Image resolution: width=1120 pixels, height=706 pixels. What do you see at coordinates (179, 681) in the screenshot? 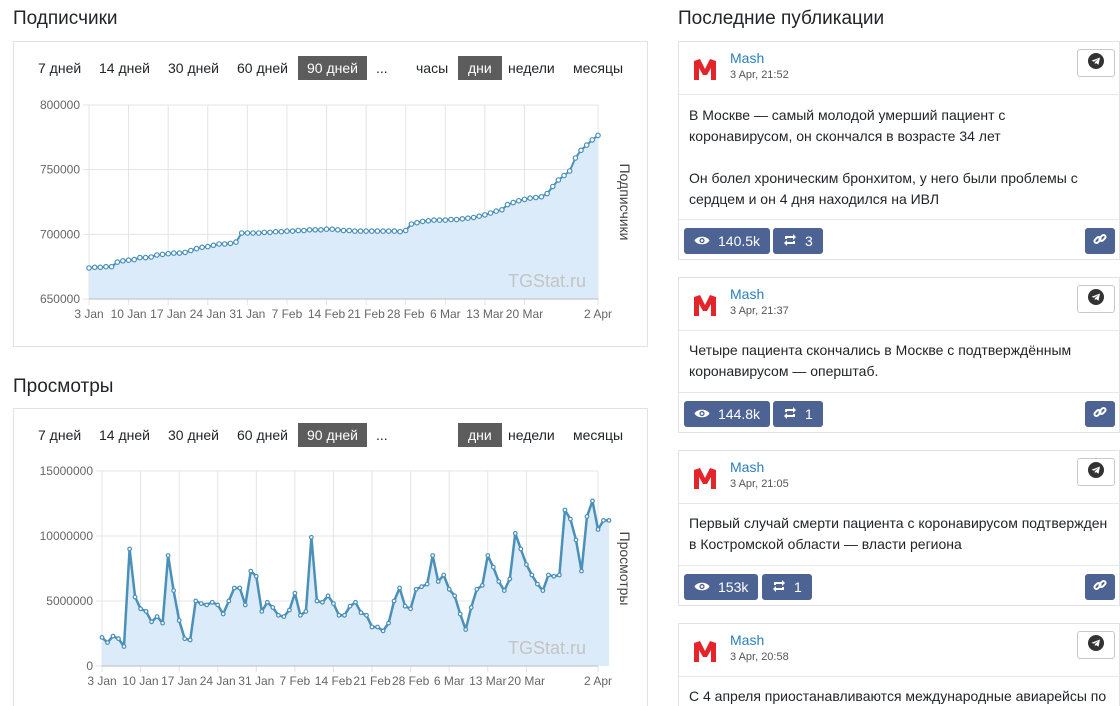
I see `x-tick-label: 17 Jan` at bounding box center [179, 681].